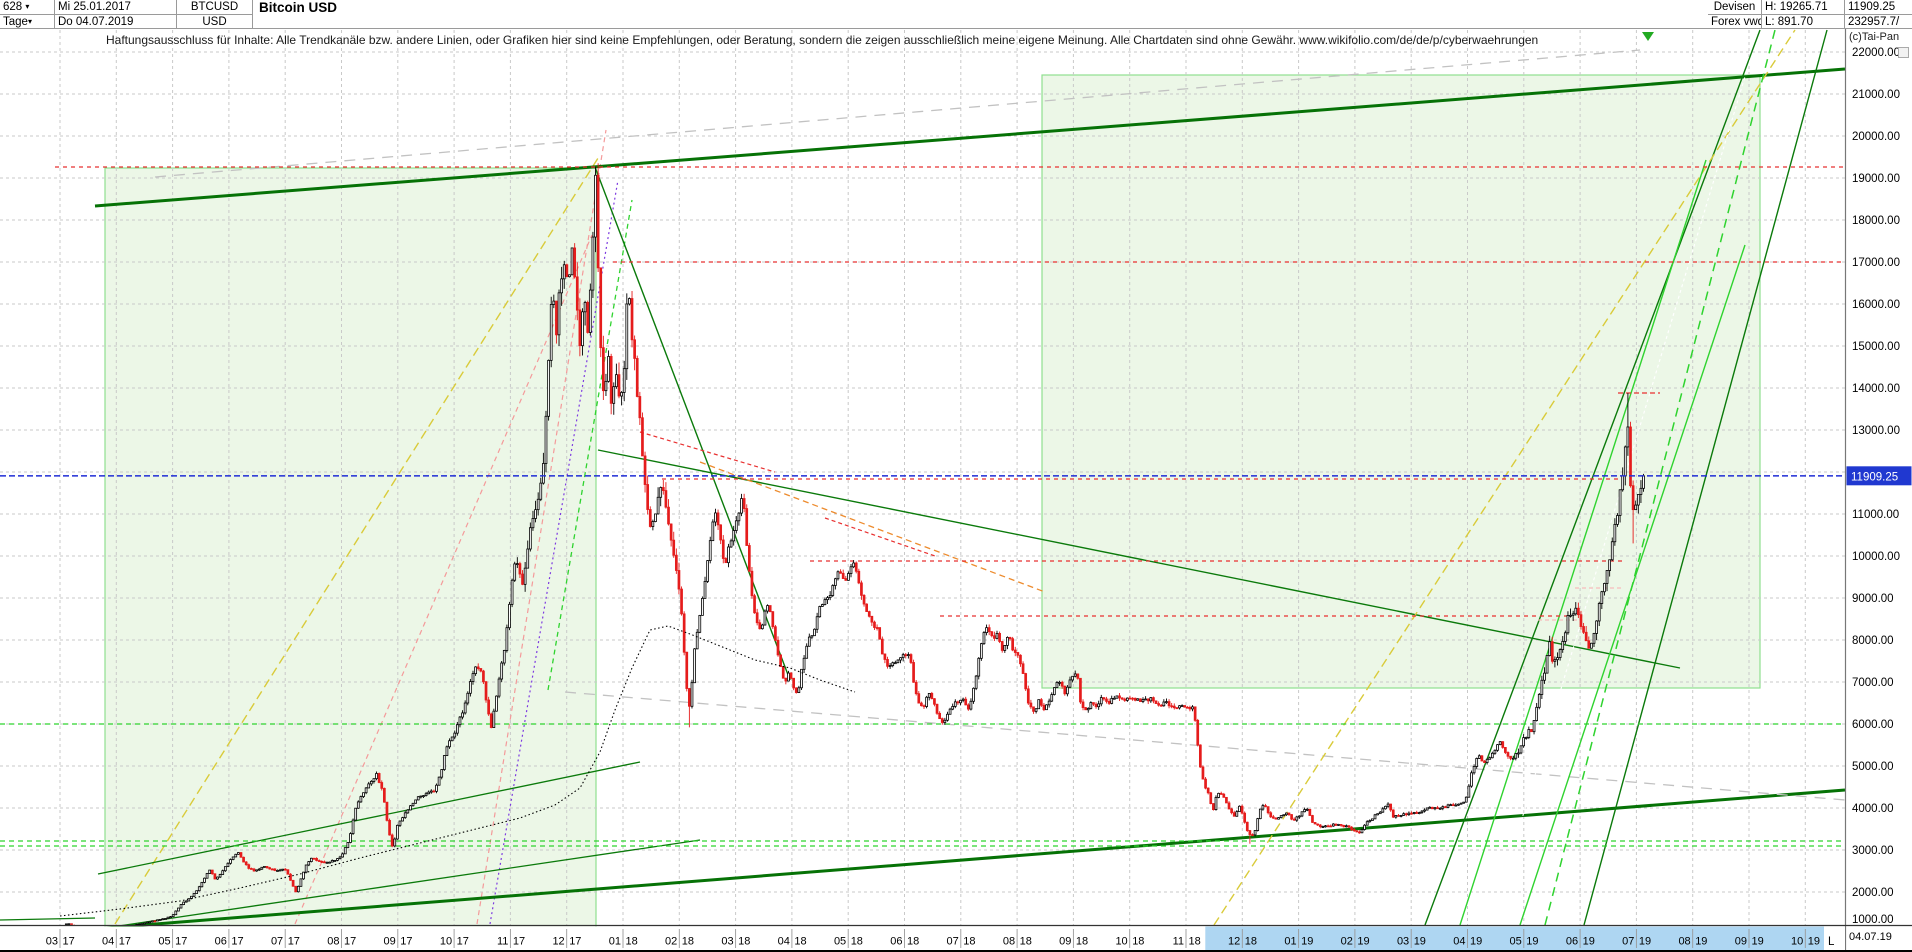 The height and width of the screenshot is (952, 1912). What do you see at coordinates (1803, 7) in the screenshot?
I see `high-value: H: 19265.71` at bounding box center [1803, 7].